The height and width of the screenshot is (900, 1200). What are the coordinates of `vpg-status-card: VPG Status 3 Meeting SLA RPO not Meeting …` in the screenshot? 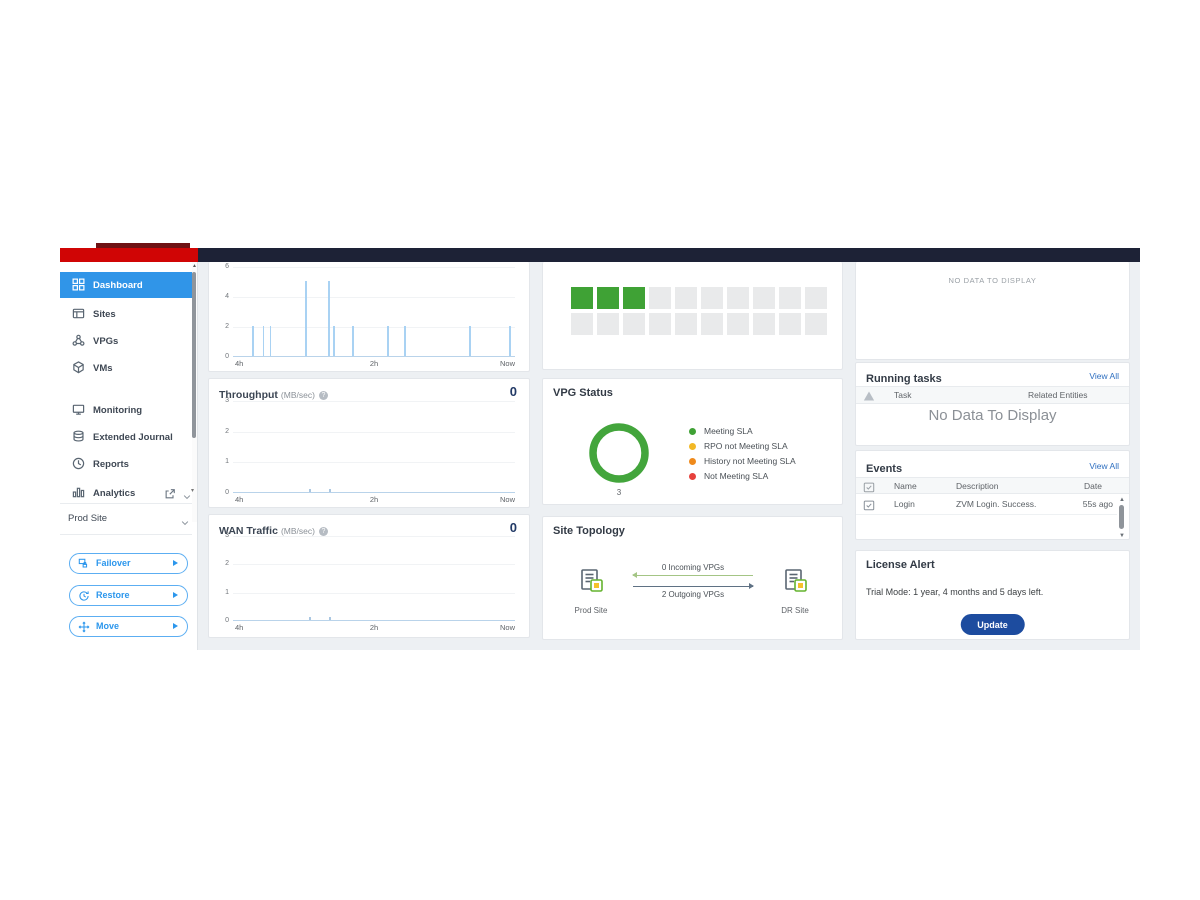 It's located at (692, 441).